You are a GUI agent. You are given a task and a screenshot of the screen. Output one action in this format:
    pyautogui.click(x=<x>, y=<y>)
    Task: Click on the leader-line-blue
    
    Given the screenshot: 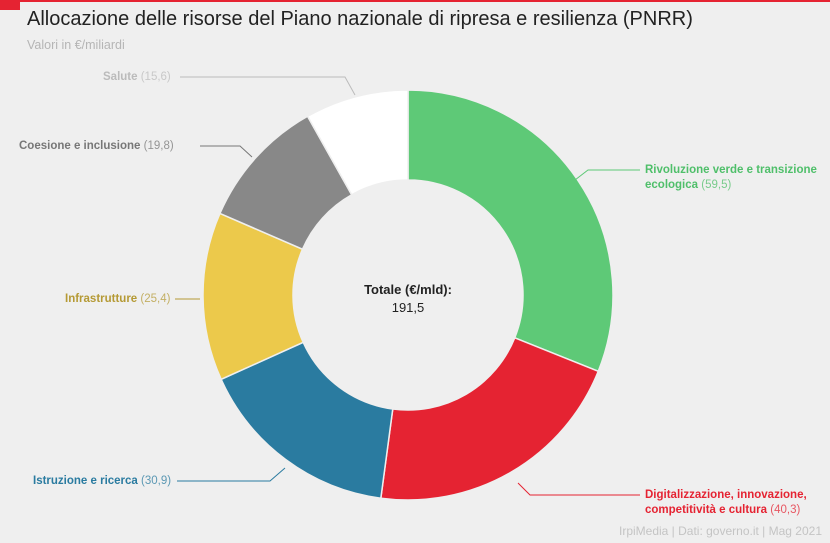 What is the action you would take?
    pyautogui.click(x=231, y=474)
    